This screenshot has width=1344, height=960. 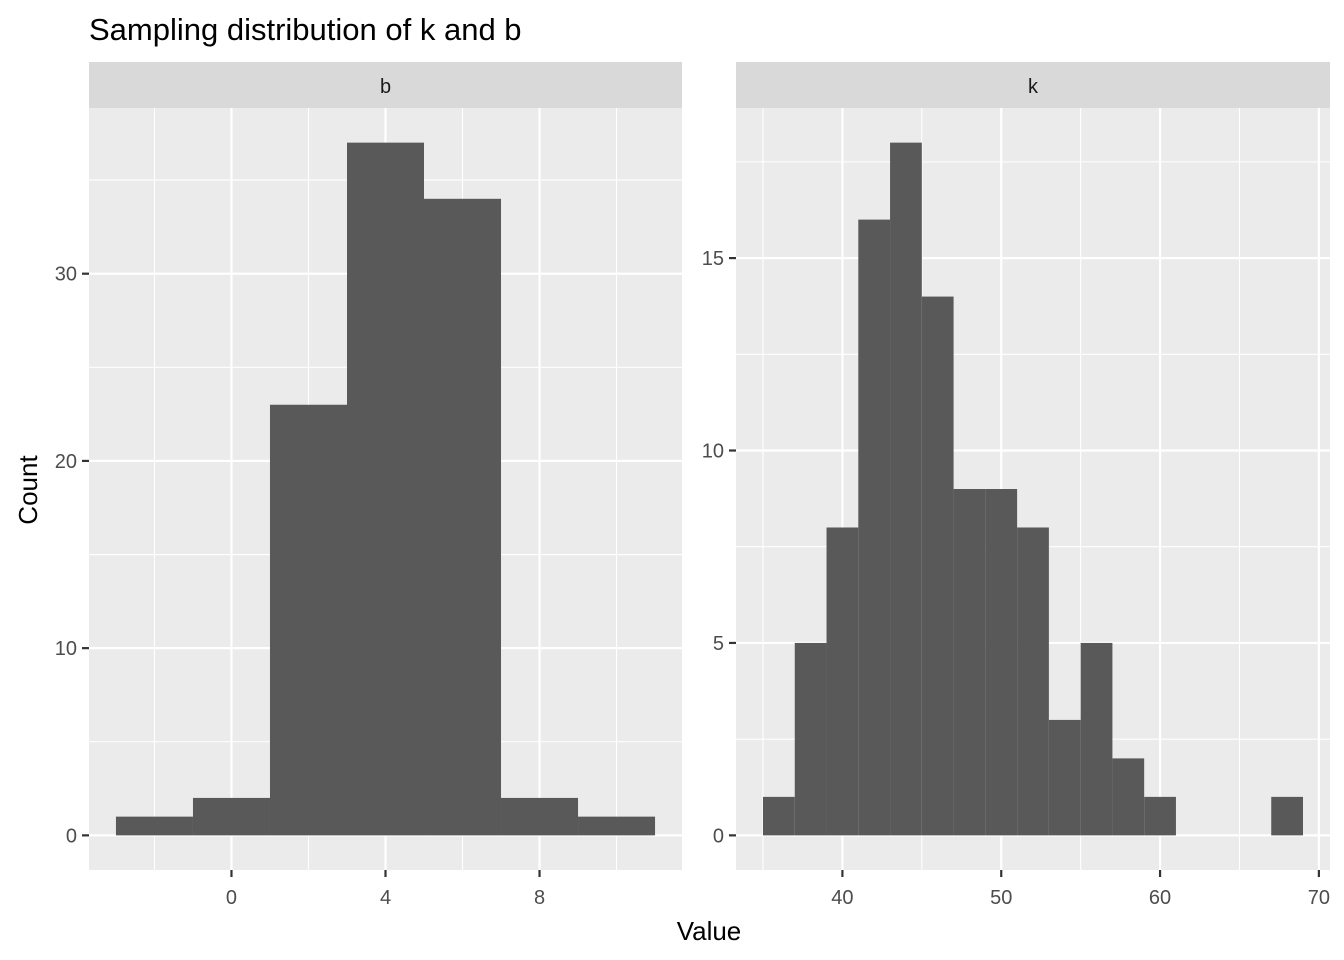 I want to click on y-tick-label: 15, so click(x=713, y=259).